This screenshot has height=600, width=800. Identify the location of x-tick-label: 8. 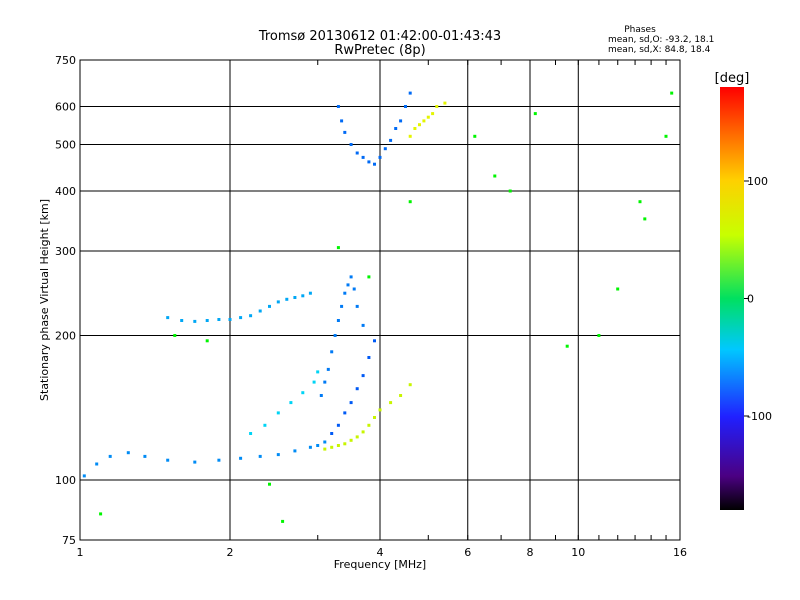
(530, 552).